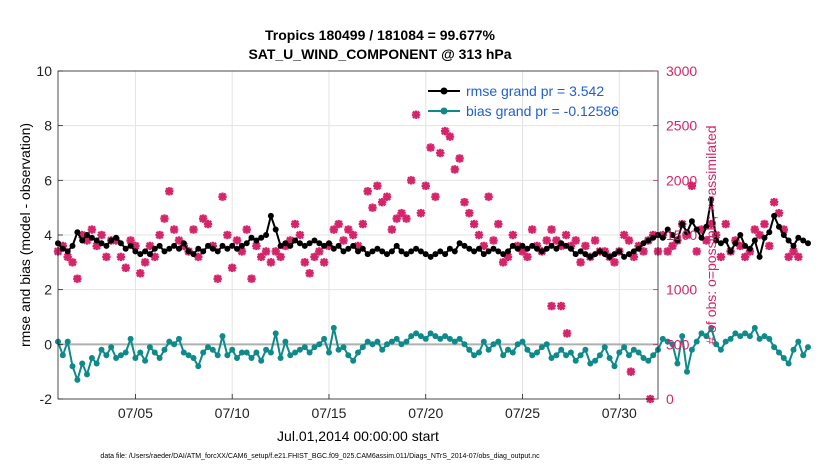 This screenshot has height=470, width=830. What do you see at coordinates (48, 180) in the screenshot?
I see `y-tick-label: 6` at bounding box center [48, 180].